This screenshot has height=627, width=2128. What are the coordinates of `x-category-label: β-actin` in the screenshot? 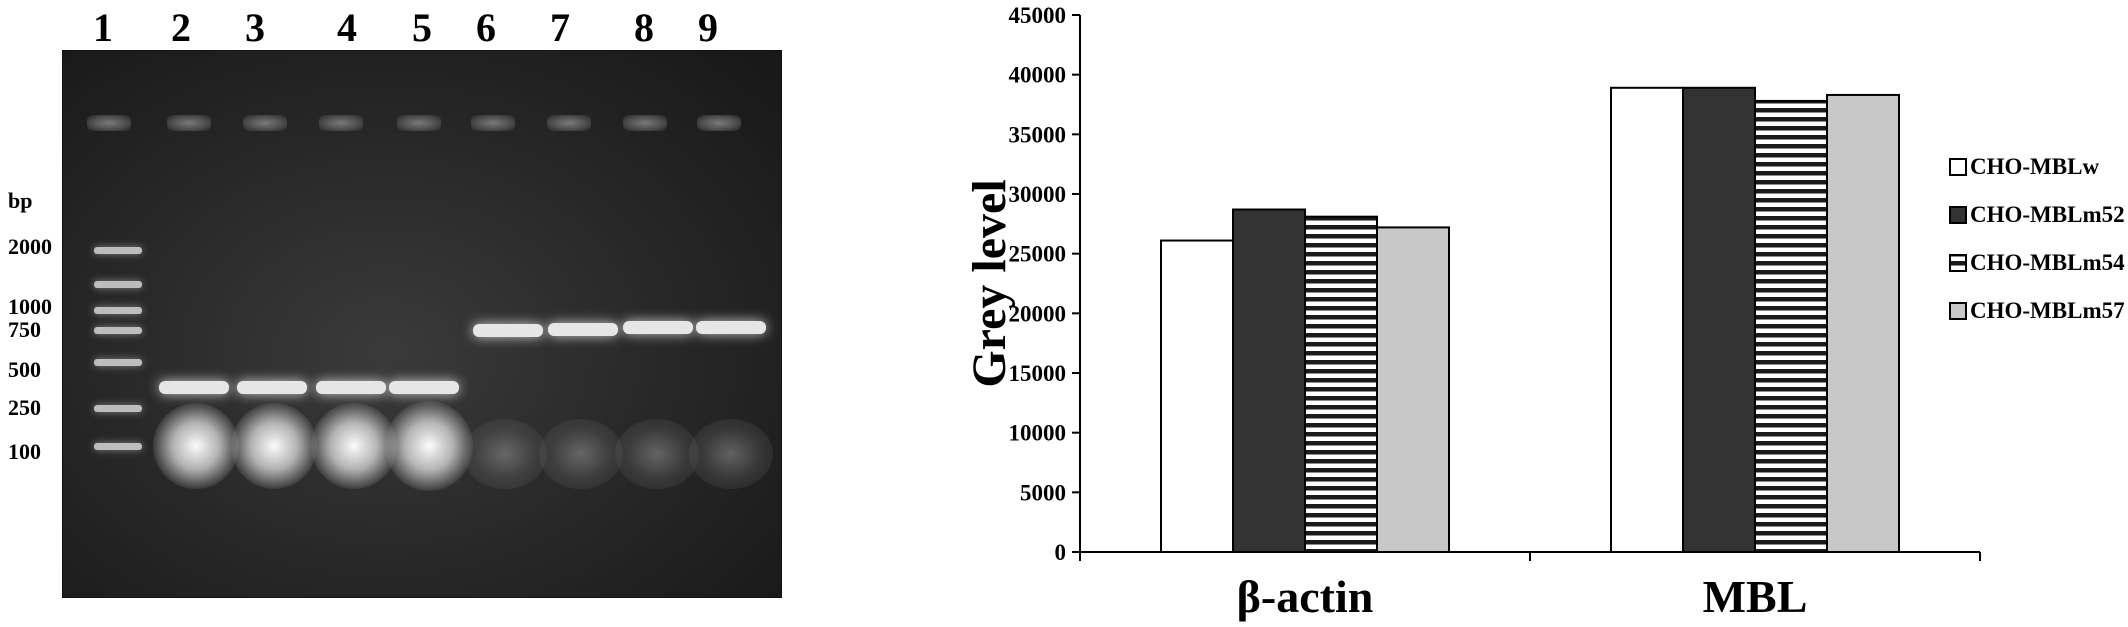 It's located at (1305, 596).